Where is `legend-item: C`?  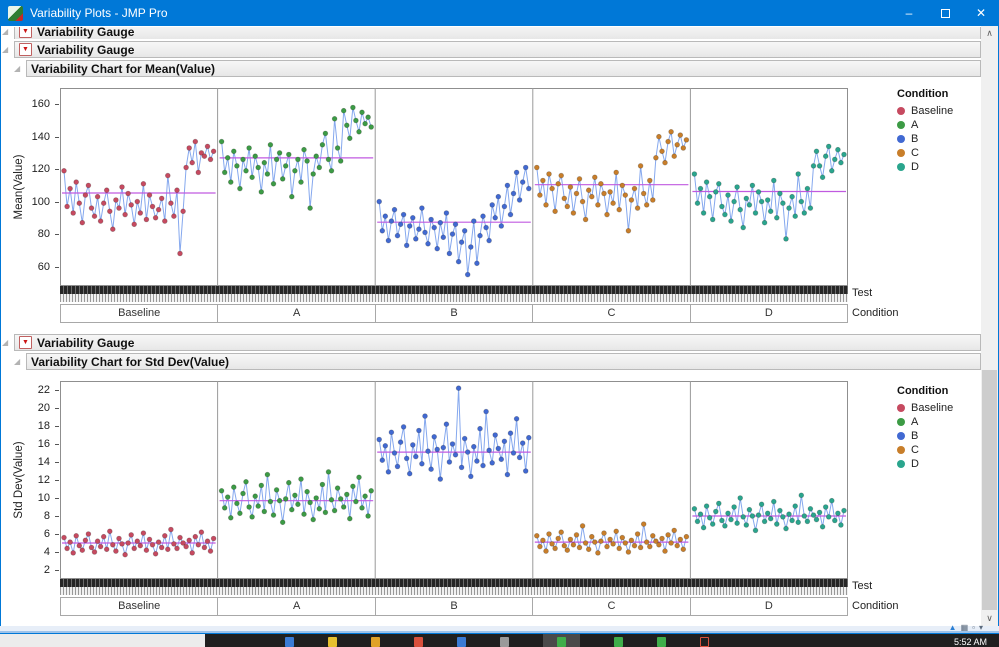 legend-item: C is located at coordinates (939, 450).